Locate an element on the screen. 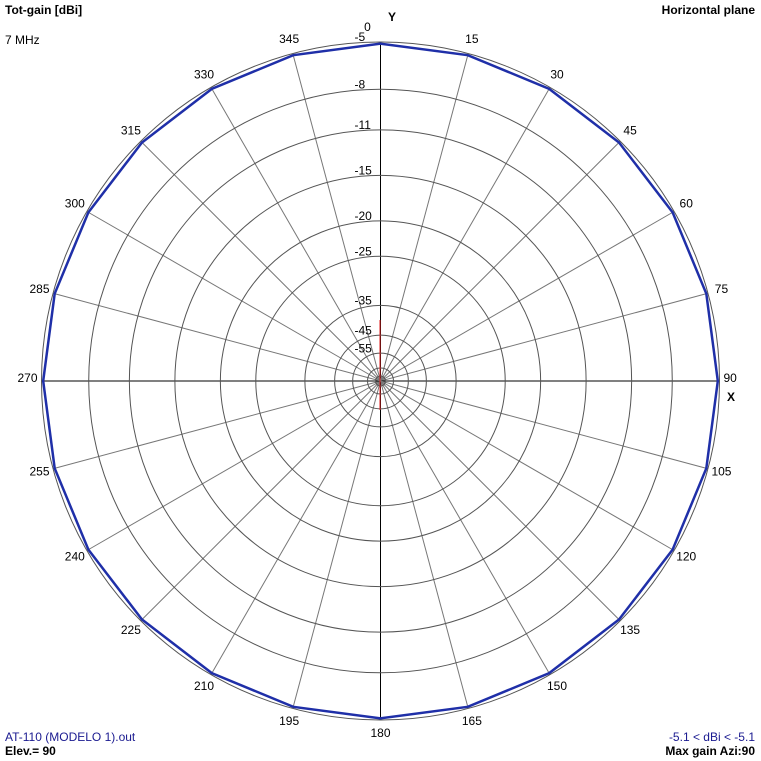 The width and height of the screenshot is (761, 761). angle-label: 165 is located at coordinates (472, 721).